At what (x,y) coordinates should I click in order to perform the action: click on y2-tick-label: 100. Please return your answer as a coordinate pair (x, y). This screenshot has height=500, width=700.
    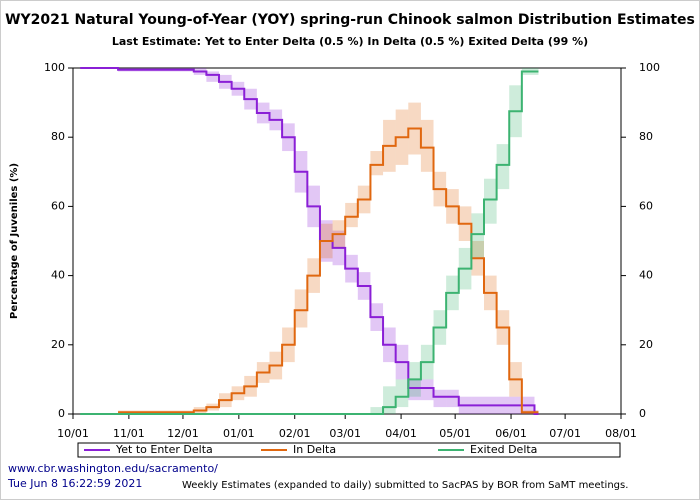
    Looking at the image, I should click on (649, 67).